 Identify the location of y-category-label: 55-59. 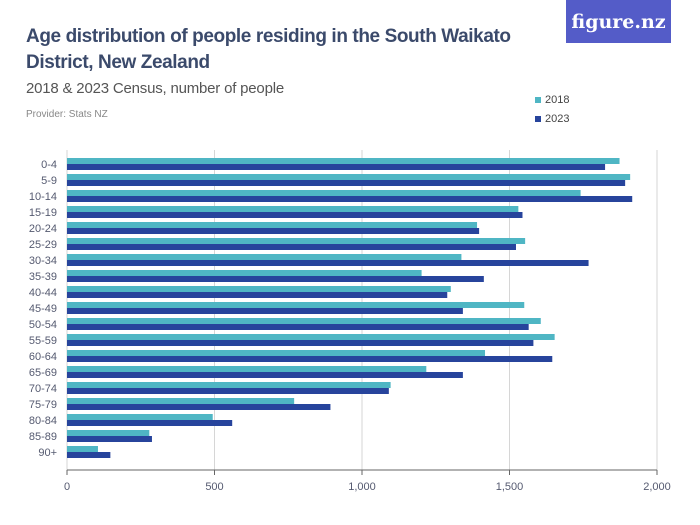
(43, 341).